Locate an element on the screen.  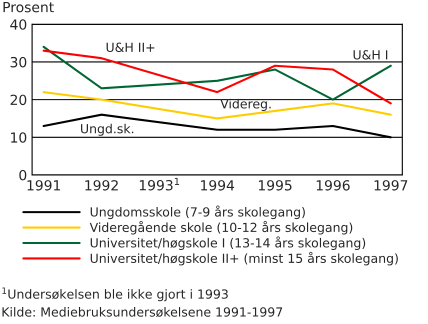
legend-label: Universitet/høgskole I (13-14 års skolegang) is located at coordinates (228, 243).